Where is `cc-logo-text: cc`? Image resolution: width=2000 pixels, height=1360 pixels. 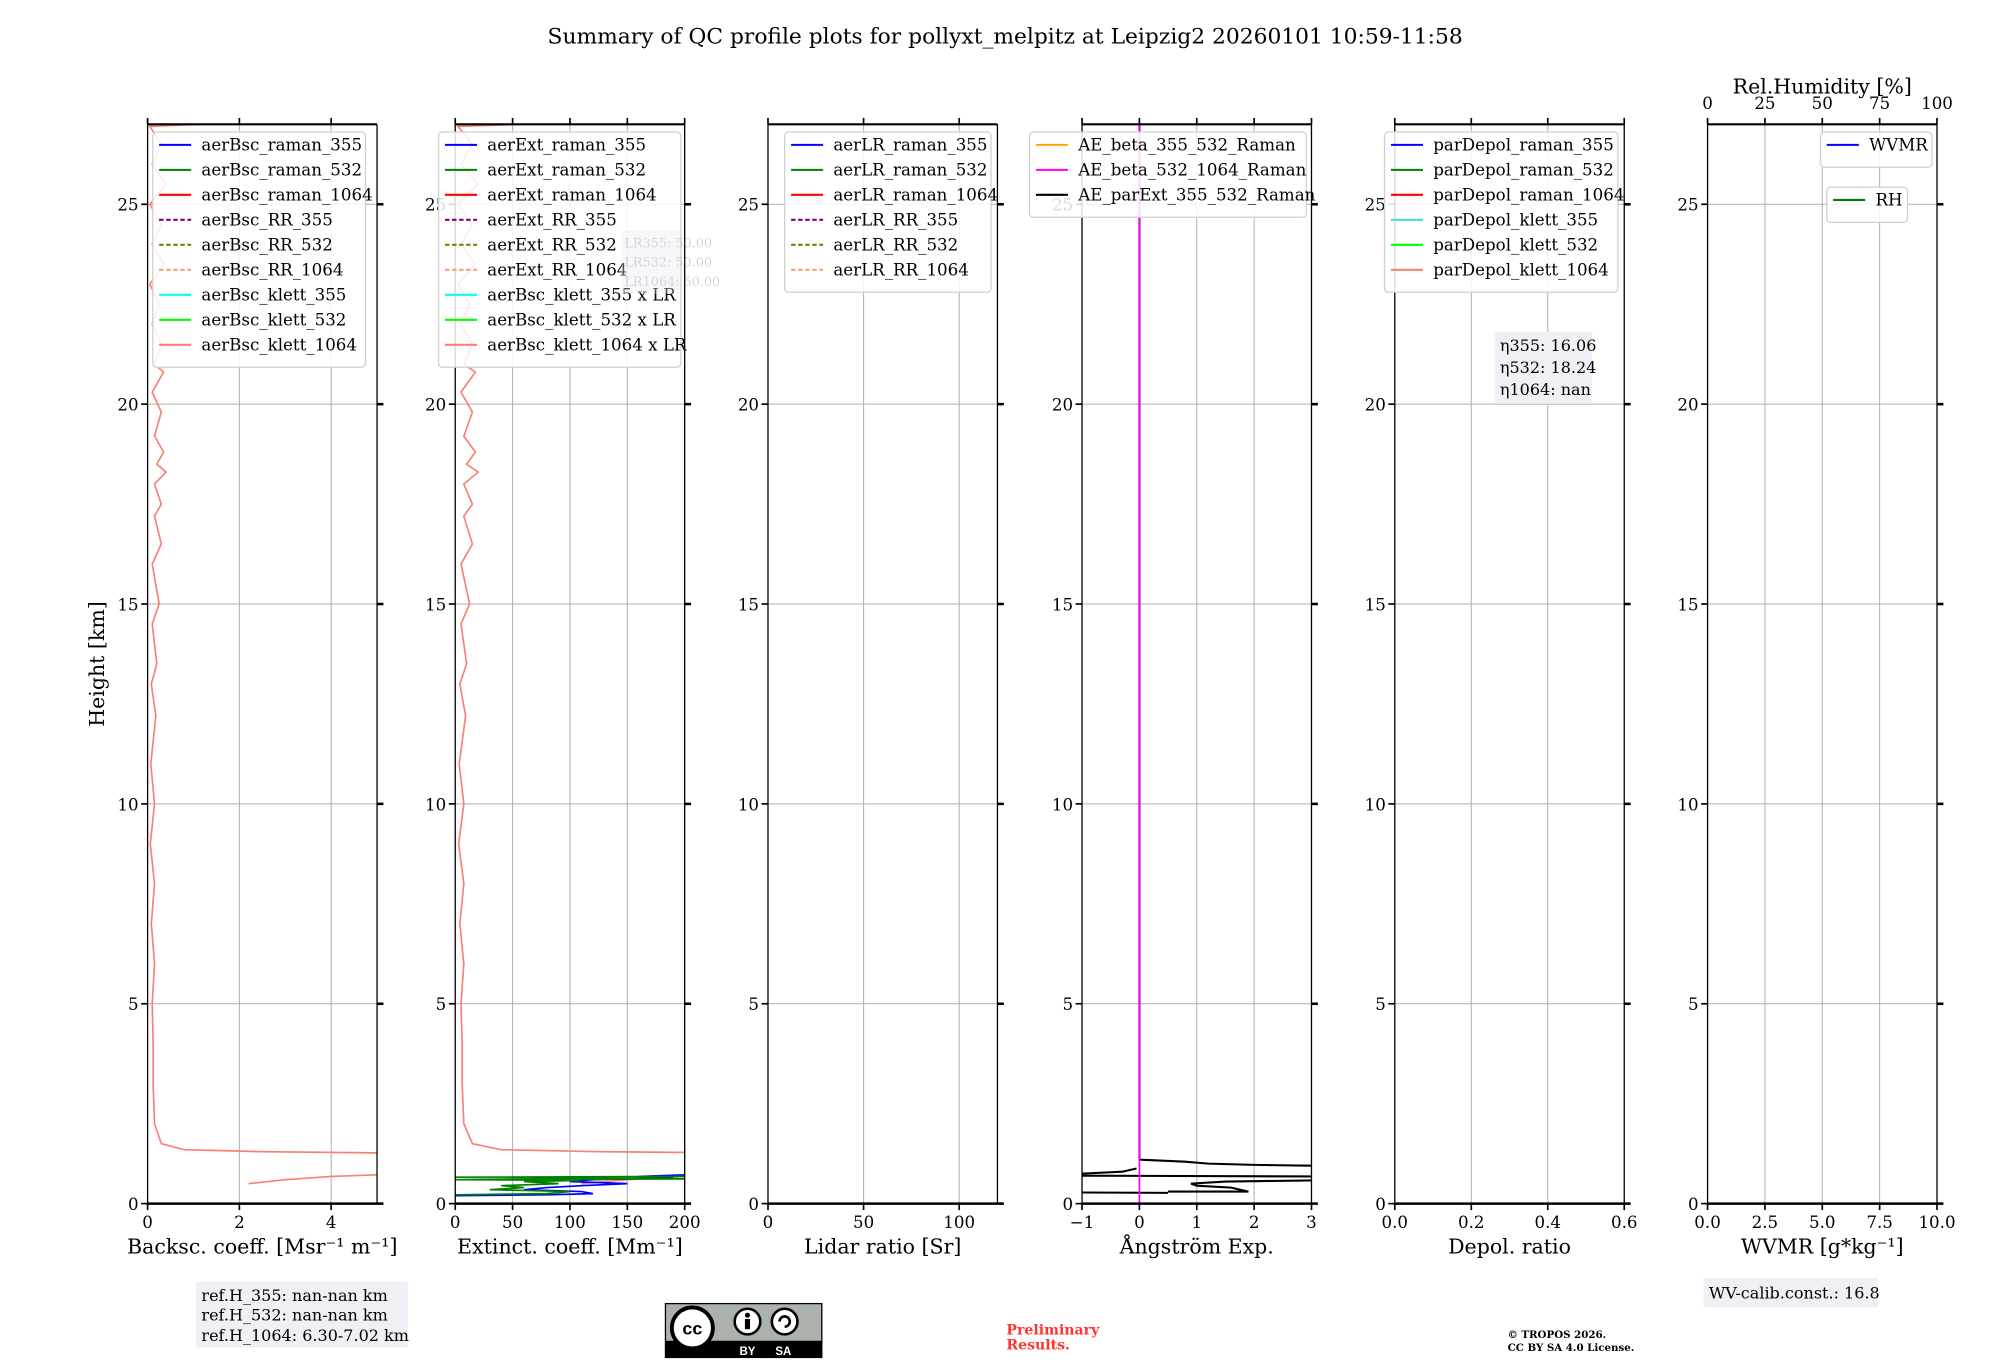
cc-logo-text: cc is located at coordinates (692, 1328).